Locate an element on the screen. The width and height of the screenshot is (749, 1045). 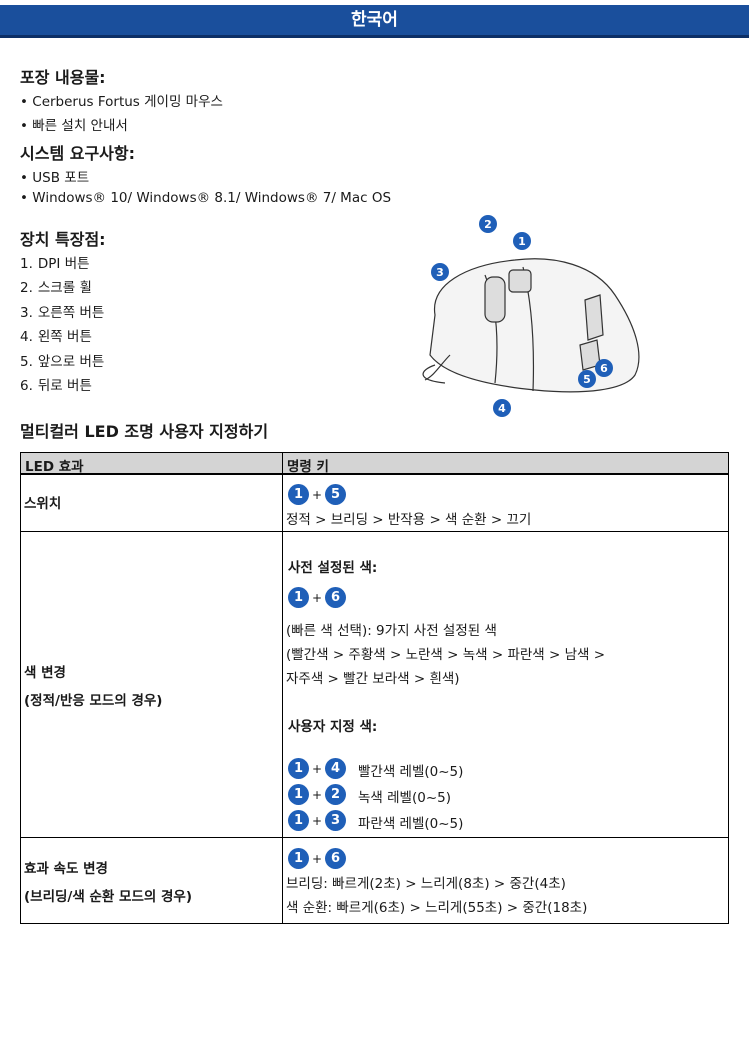
list-item: 3. 오른쪽 버튼 is located at coordinates (62, 311).